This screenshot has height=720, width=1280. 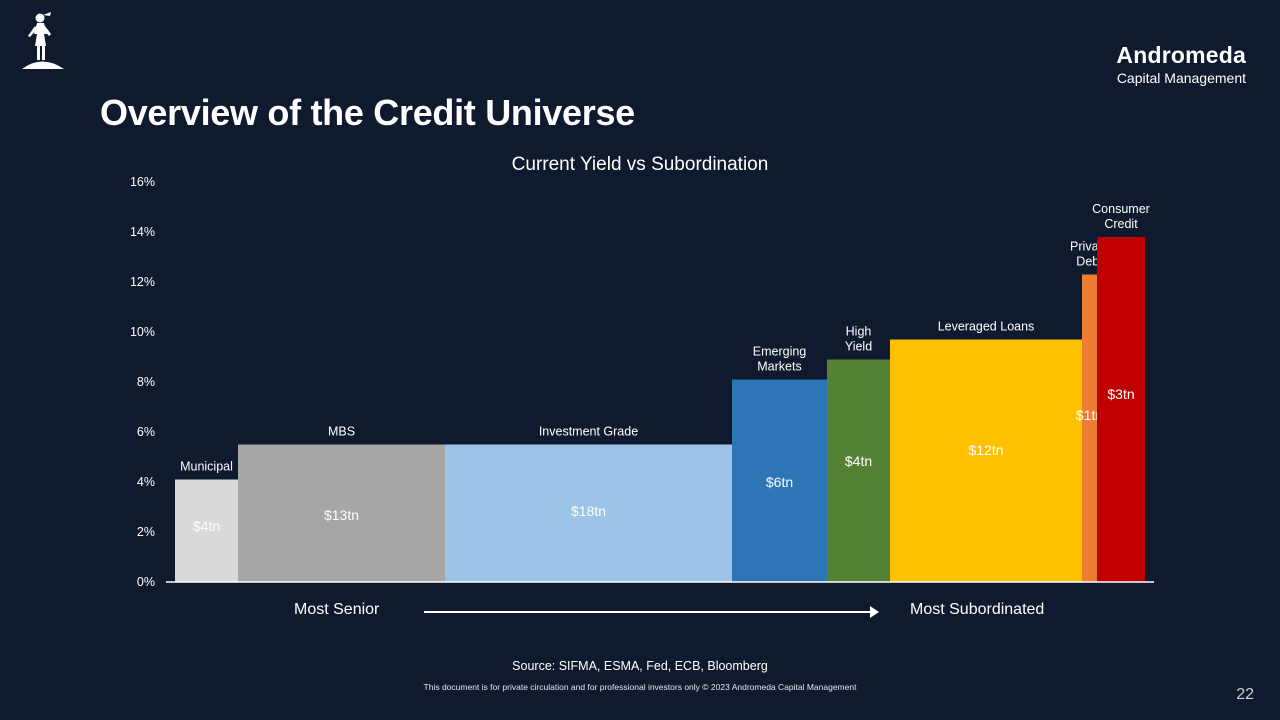 What do you see at coordinates (1089, 262) in the screenshot?
I see `category-label-private-debt-line-2: Debt` at bounding box center [1089, 262].